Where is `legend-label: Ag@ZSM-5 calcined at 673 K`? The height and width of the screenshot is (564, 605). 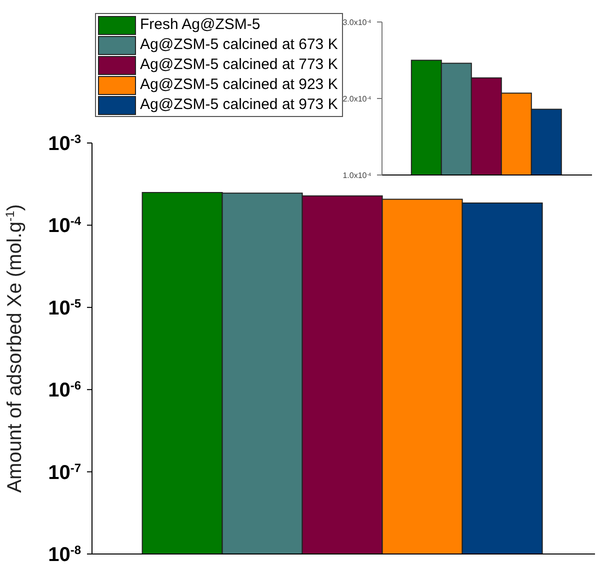 legend-label: Ag@ZSM-5 calcined at 673 K is located at coordinates (239, 45).